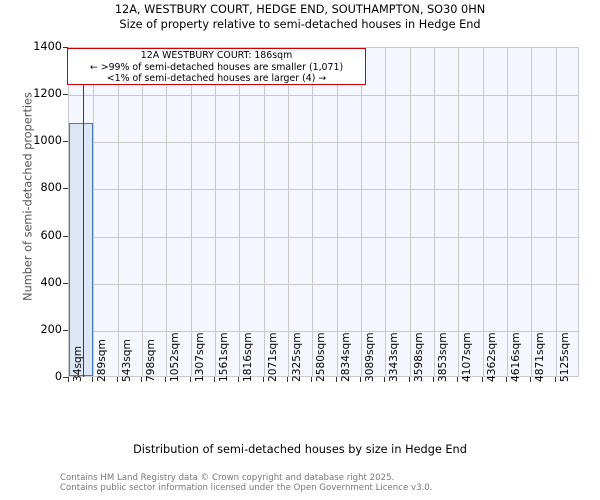 This screenshot has height=500, width=600. I want to click on y-axis-label: 600, so click(51, 235).